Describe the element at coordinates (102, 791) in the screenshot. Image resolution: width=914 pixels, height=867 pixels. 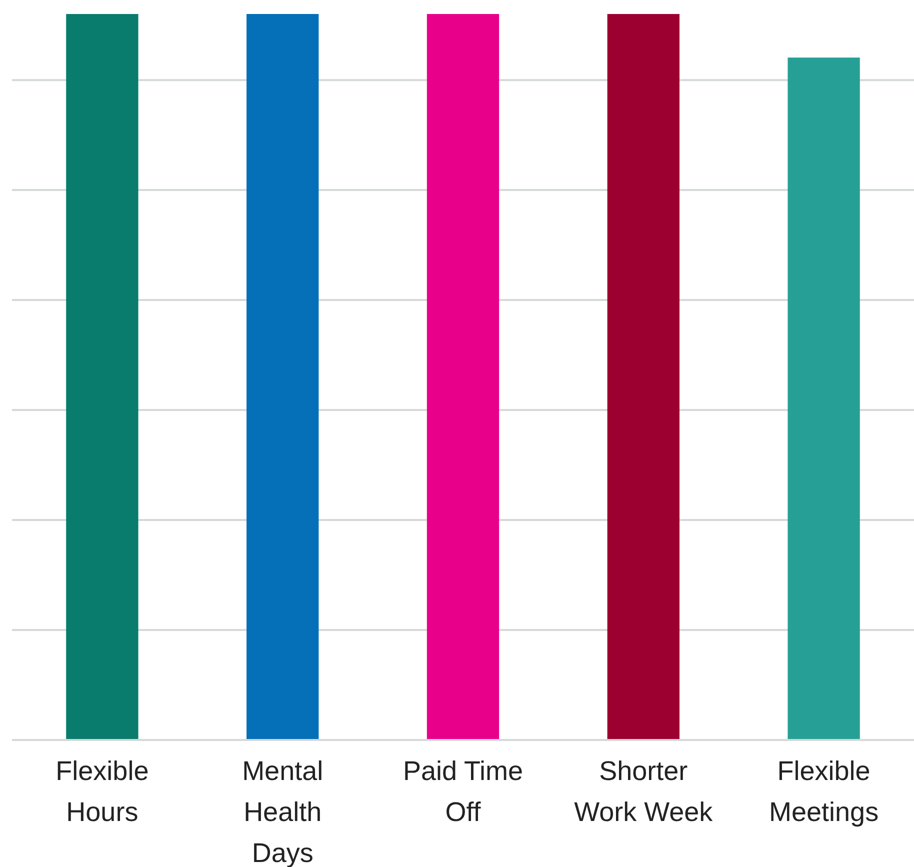
I see `x-tick-label: Flexible Hours` at that location.